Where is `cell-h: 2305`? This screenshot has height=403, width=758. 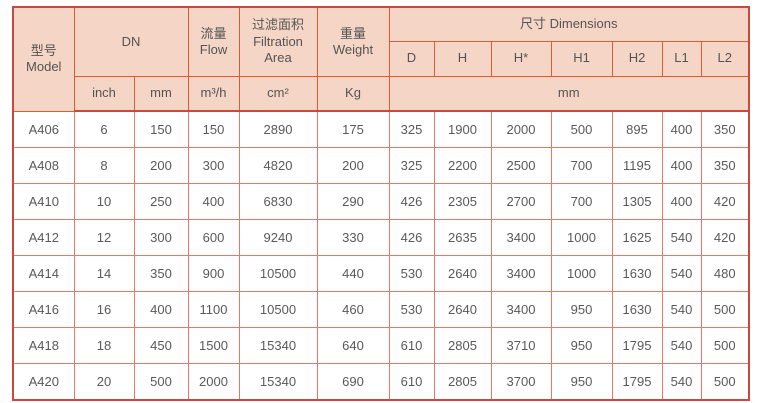 cell-h: 2305 is located at coordinates (462, 201).